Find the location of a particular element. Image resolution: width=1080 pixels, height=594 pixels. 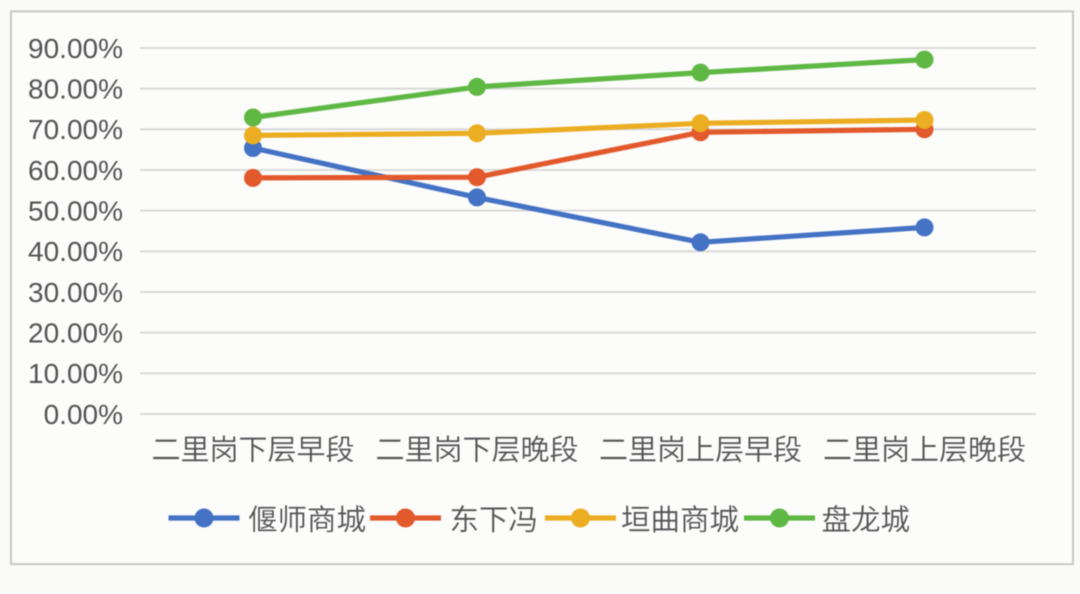

svg-text: 0.00% is located at coordinates (83, 414).